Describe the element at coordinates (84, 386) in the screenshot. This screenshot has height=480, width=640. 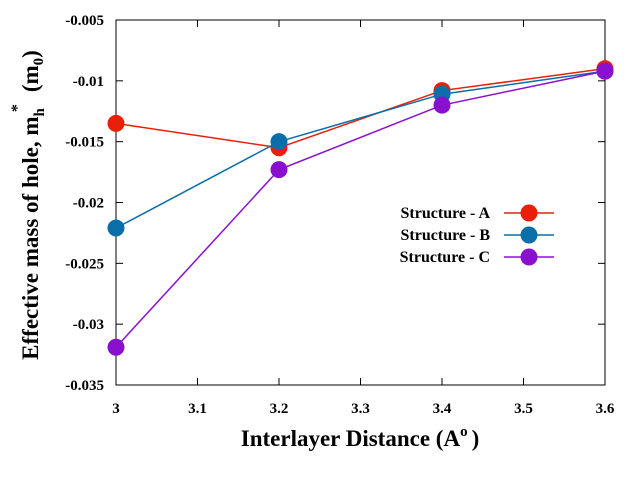
I see `y-tick-label: -0.035` at that location.